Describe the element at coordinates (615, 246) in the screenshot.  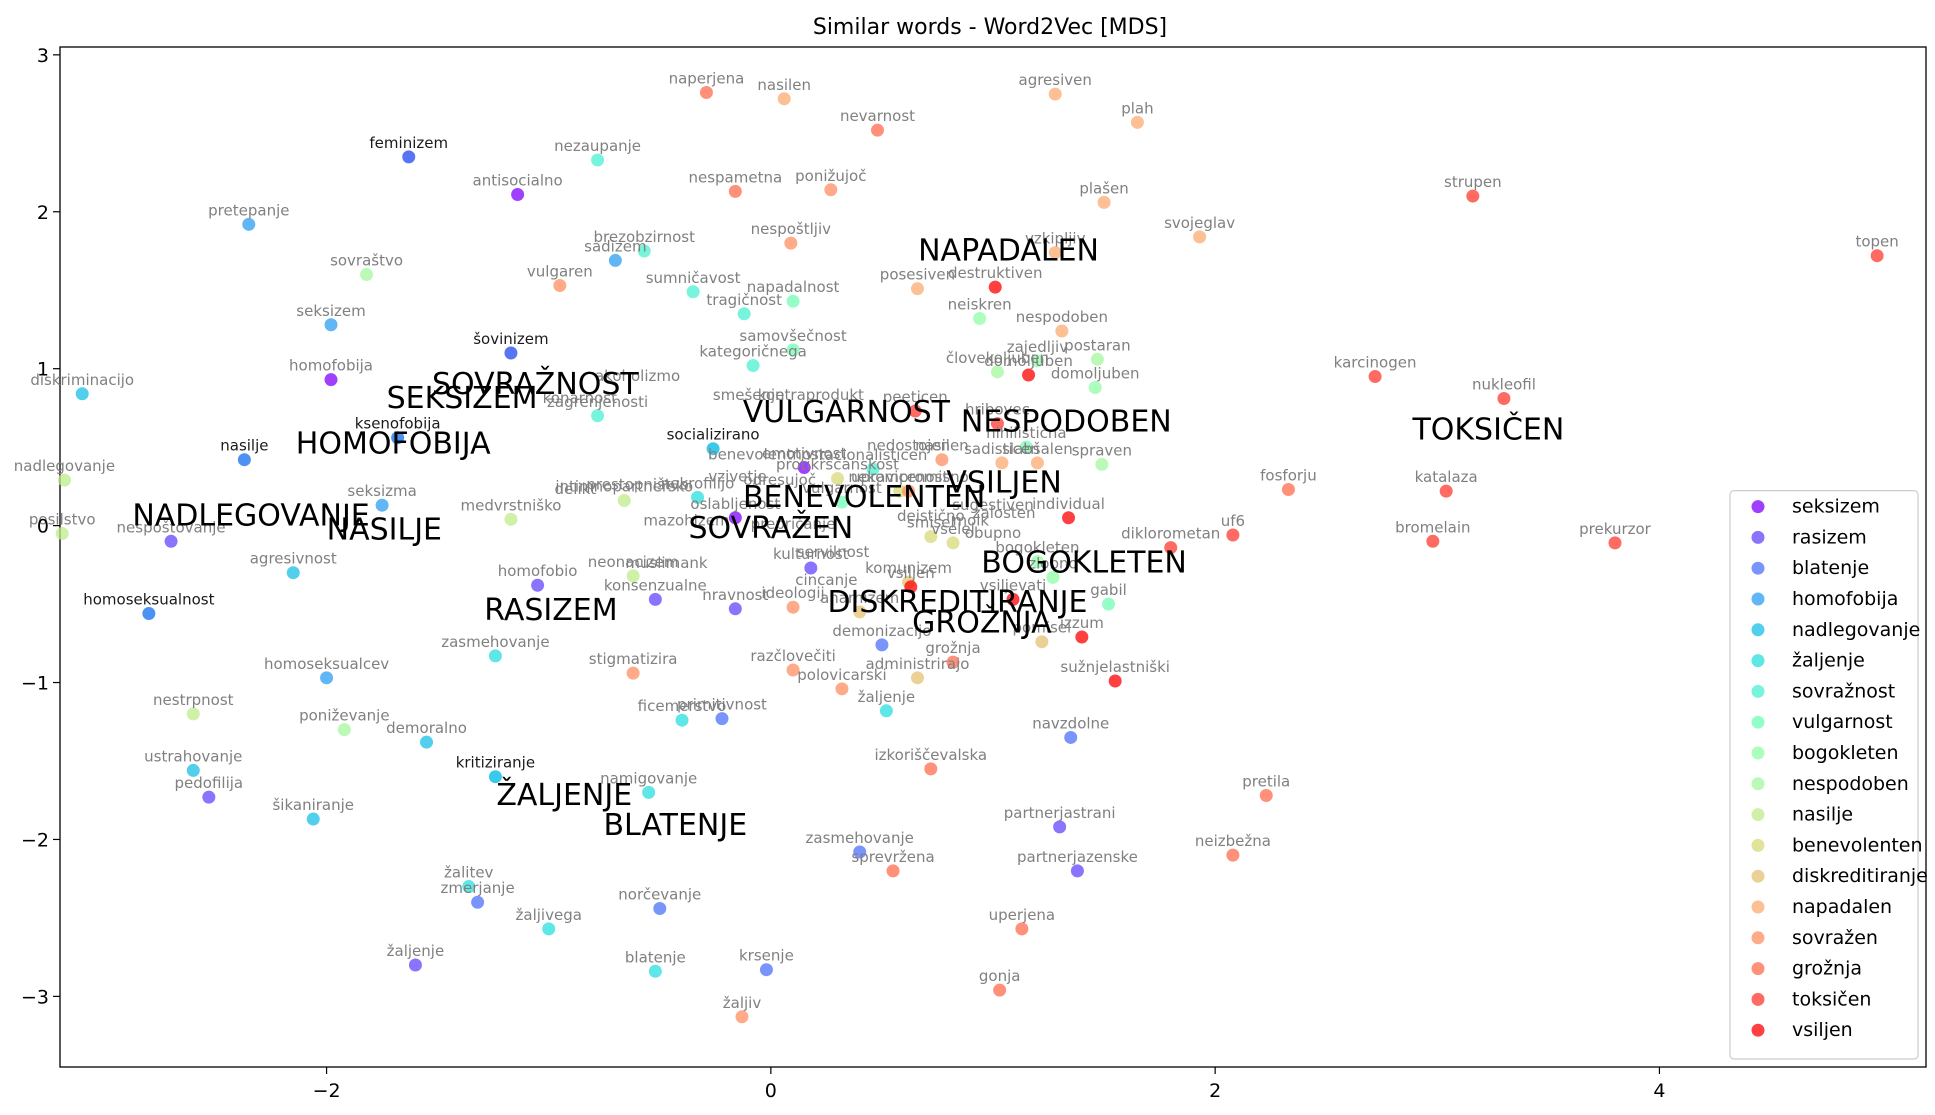
I see `point-label: sadizem` at that location.